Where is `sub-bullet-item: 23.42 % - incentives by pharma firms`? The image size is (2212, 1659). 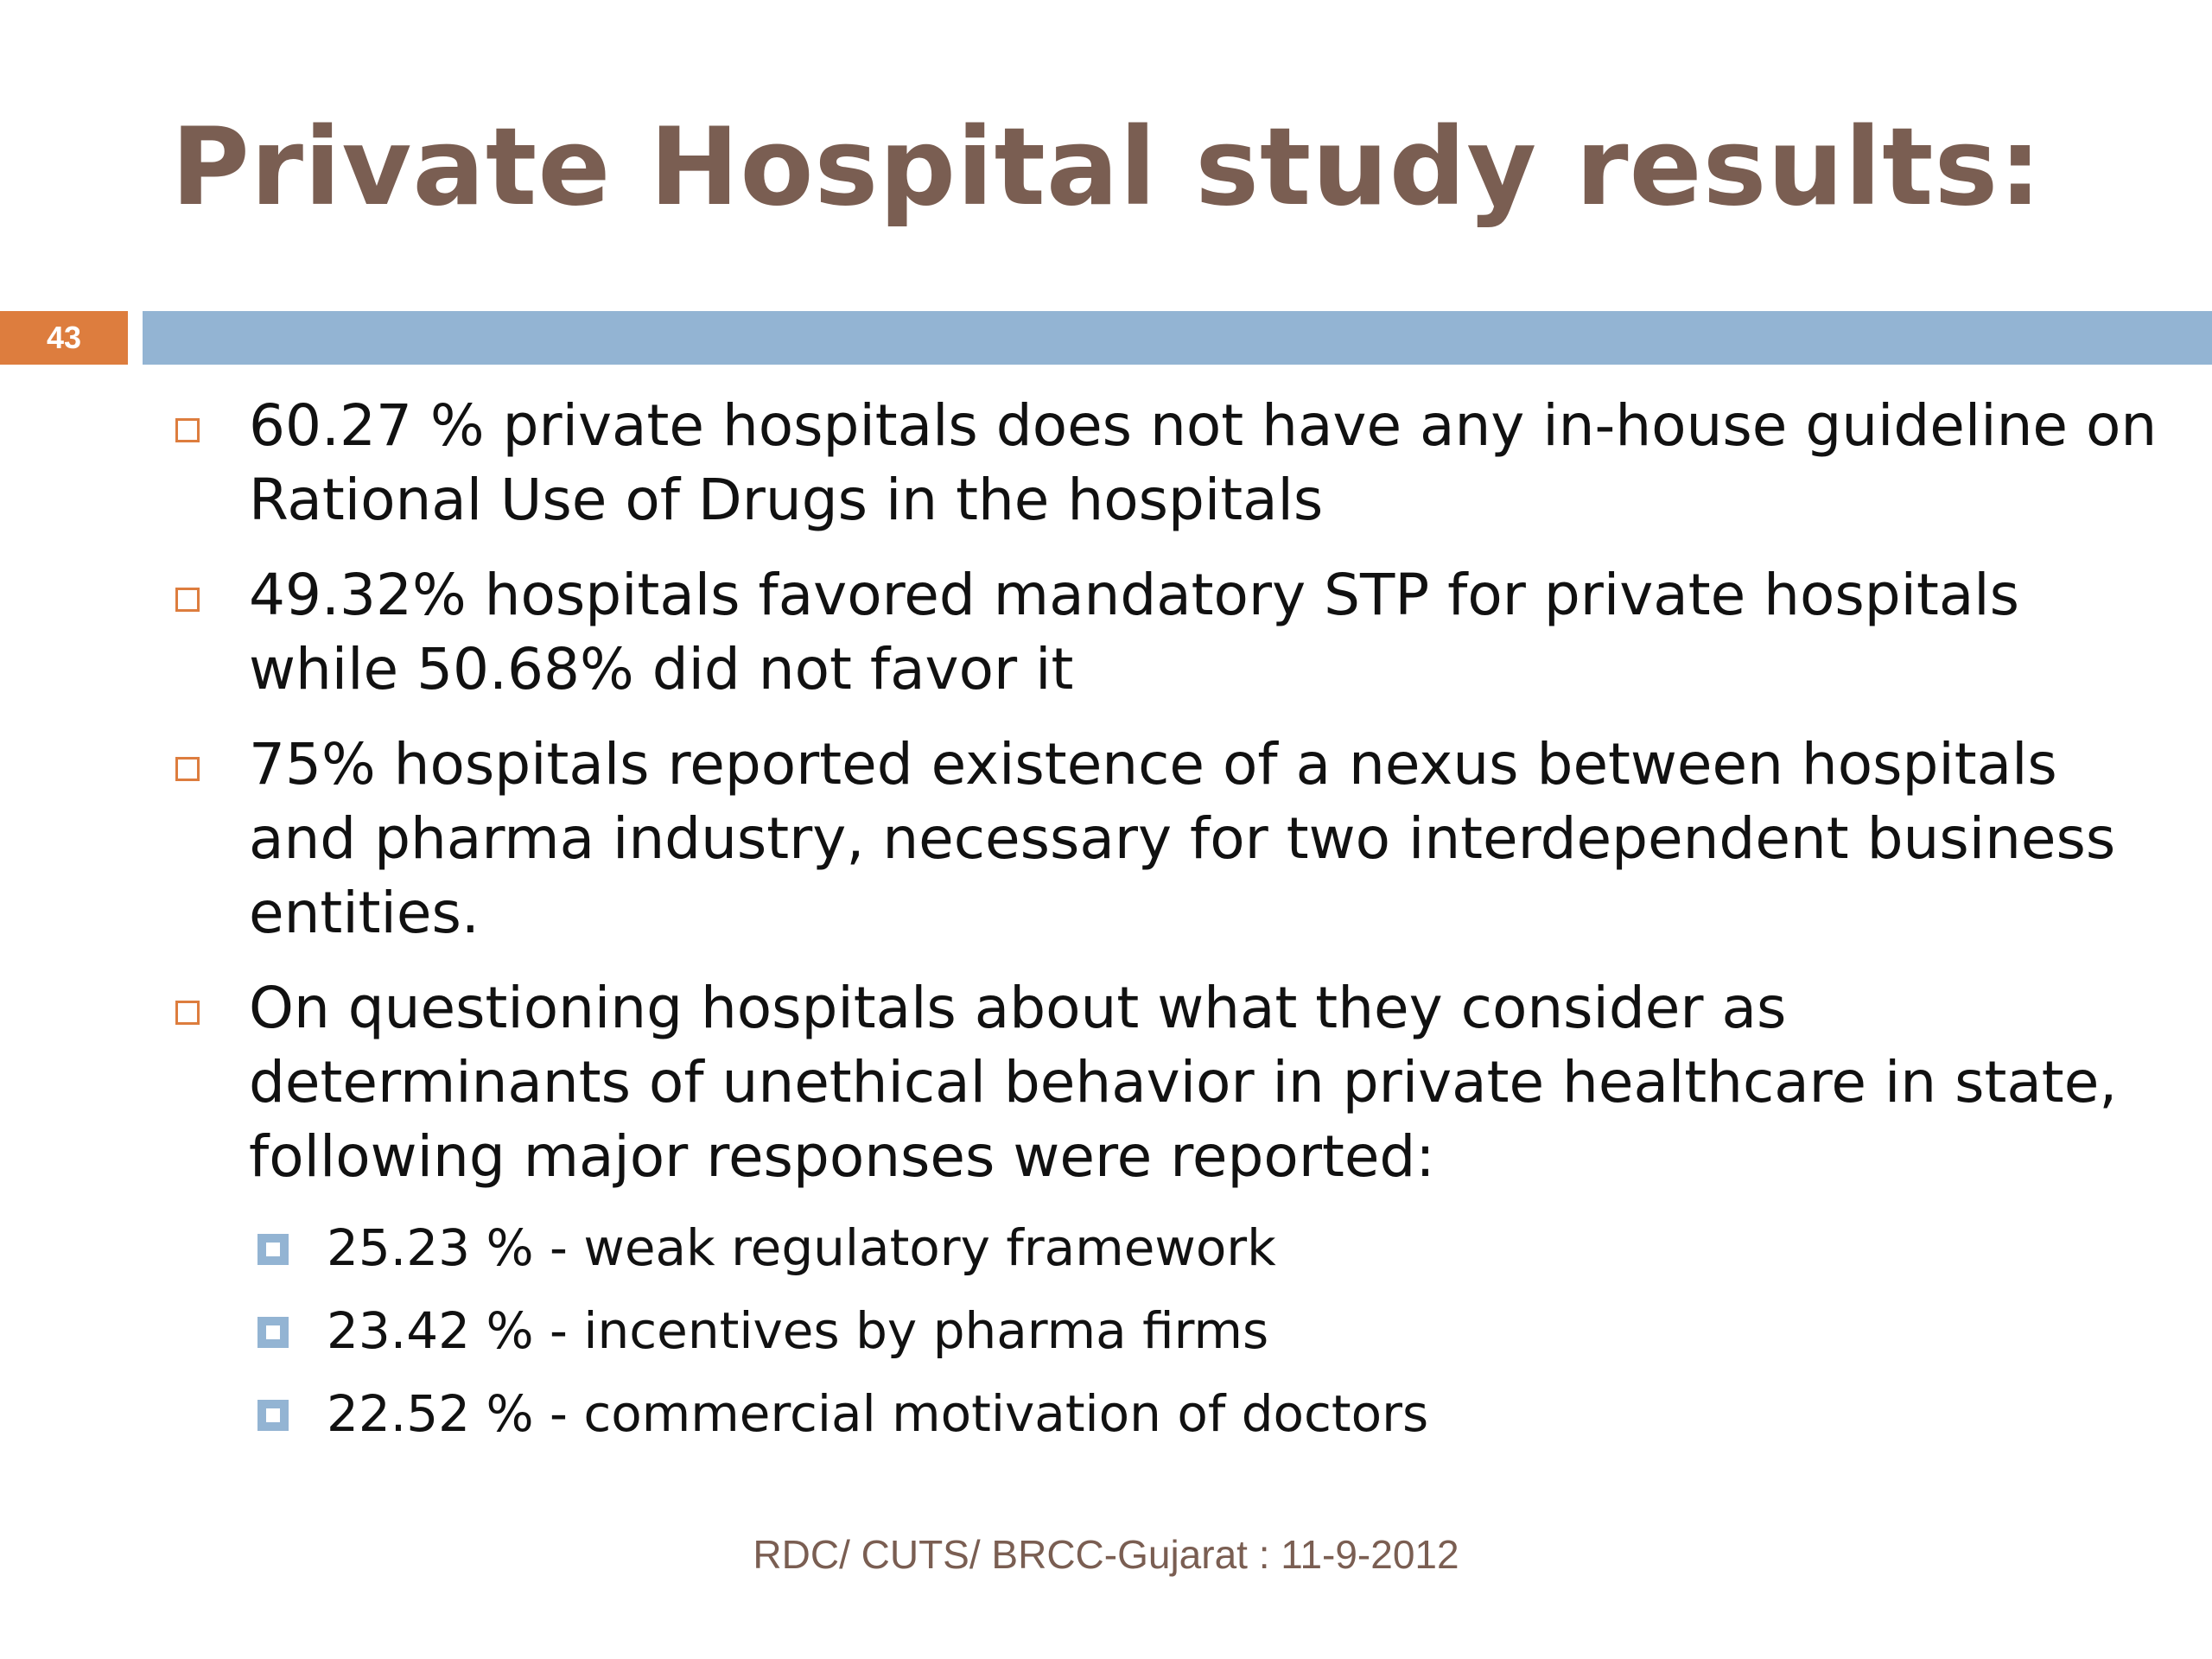
sub-bullet-item: 23.42 % - incentives by pharma firms is located at coordinates (1204, 1330).